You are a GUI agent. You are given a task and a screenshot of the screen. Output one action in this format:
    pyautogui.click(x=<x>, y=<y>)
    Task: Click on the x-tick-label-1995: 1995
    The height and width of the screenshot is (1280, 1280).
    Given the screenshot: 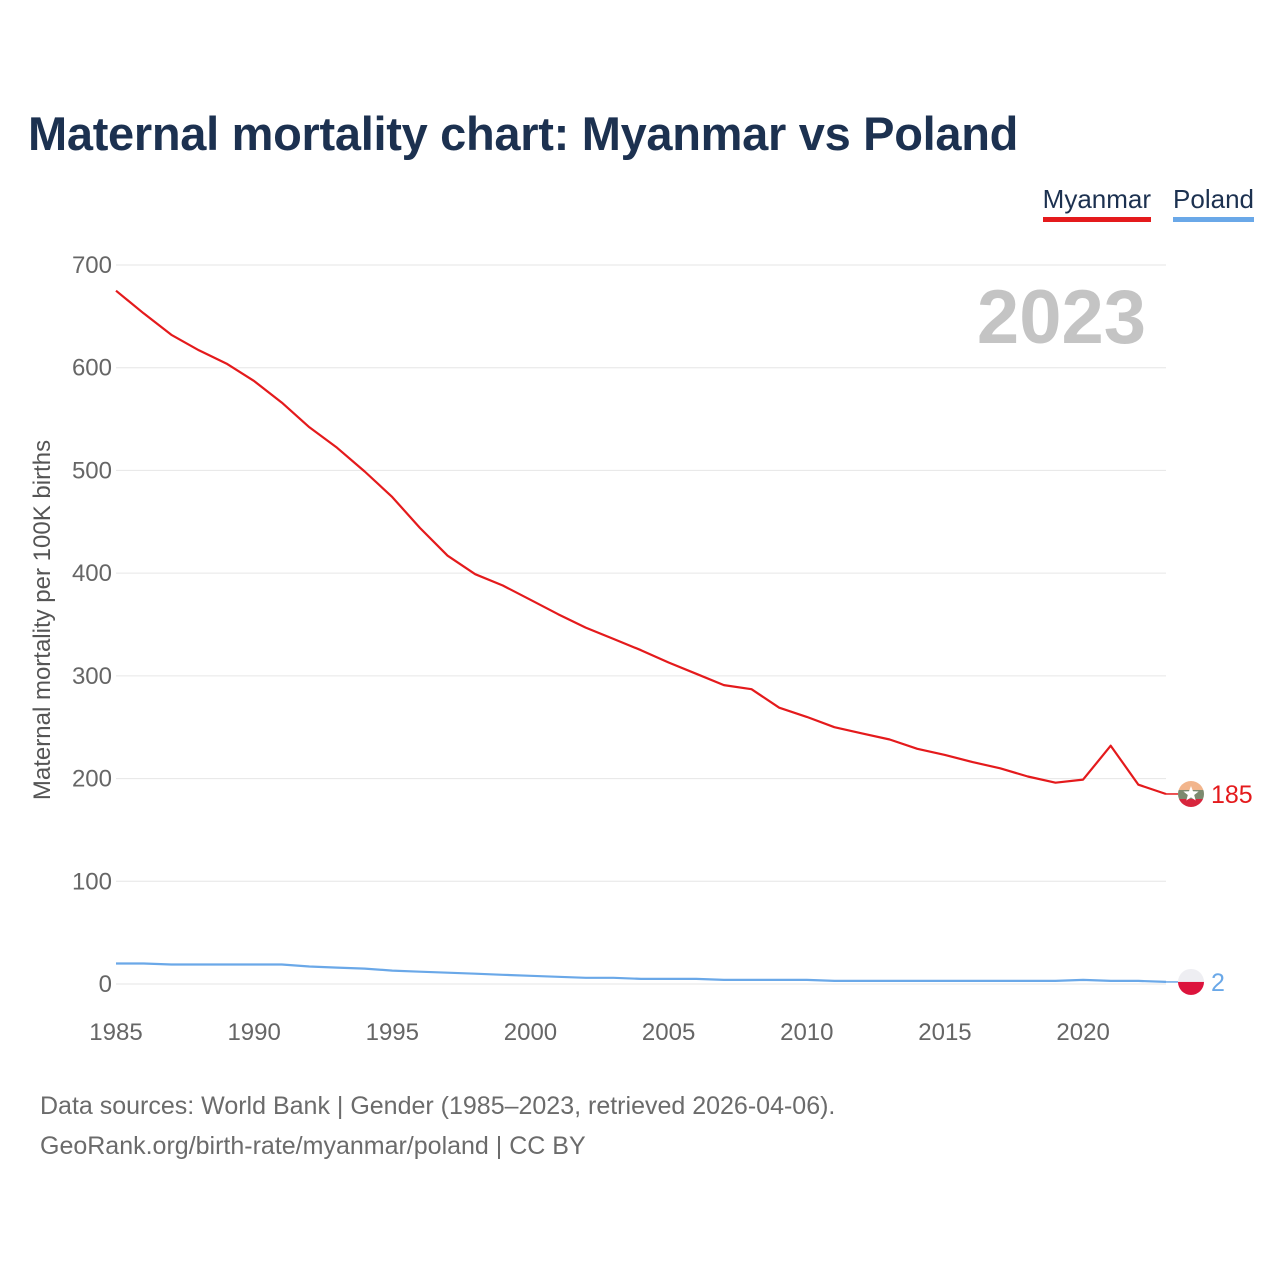 What is the action you would take?
    pyautogui.click(x=392, y=1032)
    